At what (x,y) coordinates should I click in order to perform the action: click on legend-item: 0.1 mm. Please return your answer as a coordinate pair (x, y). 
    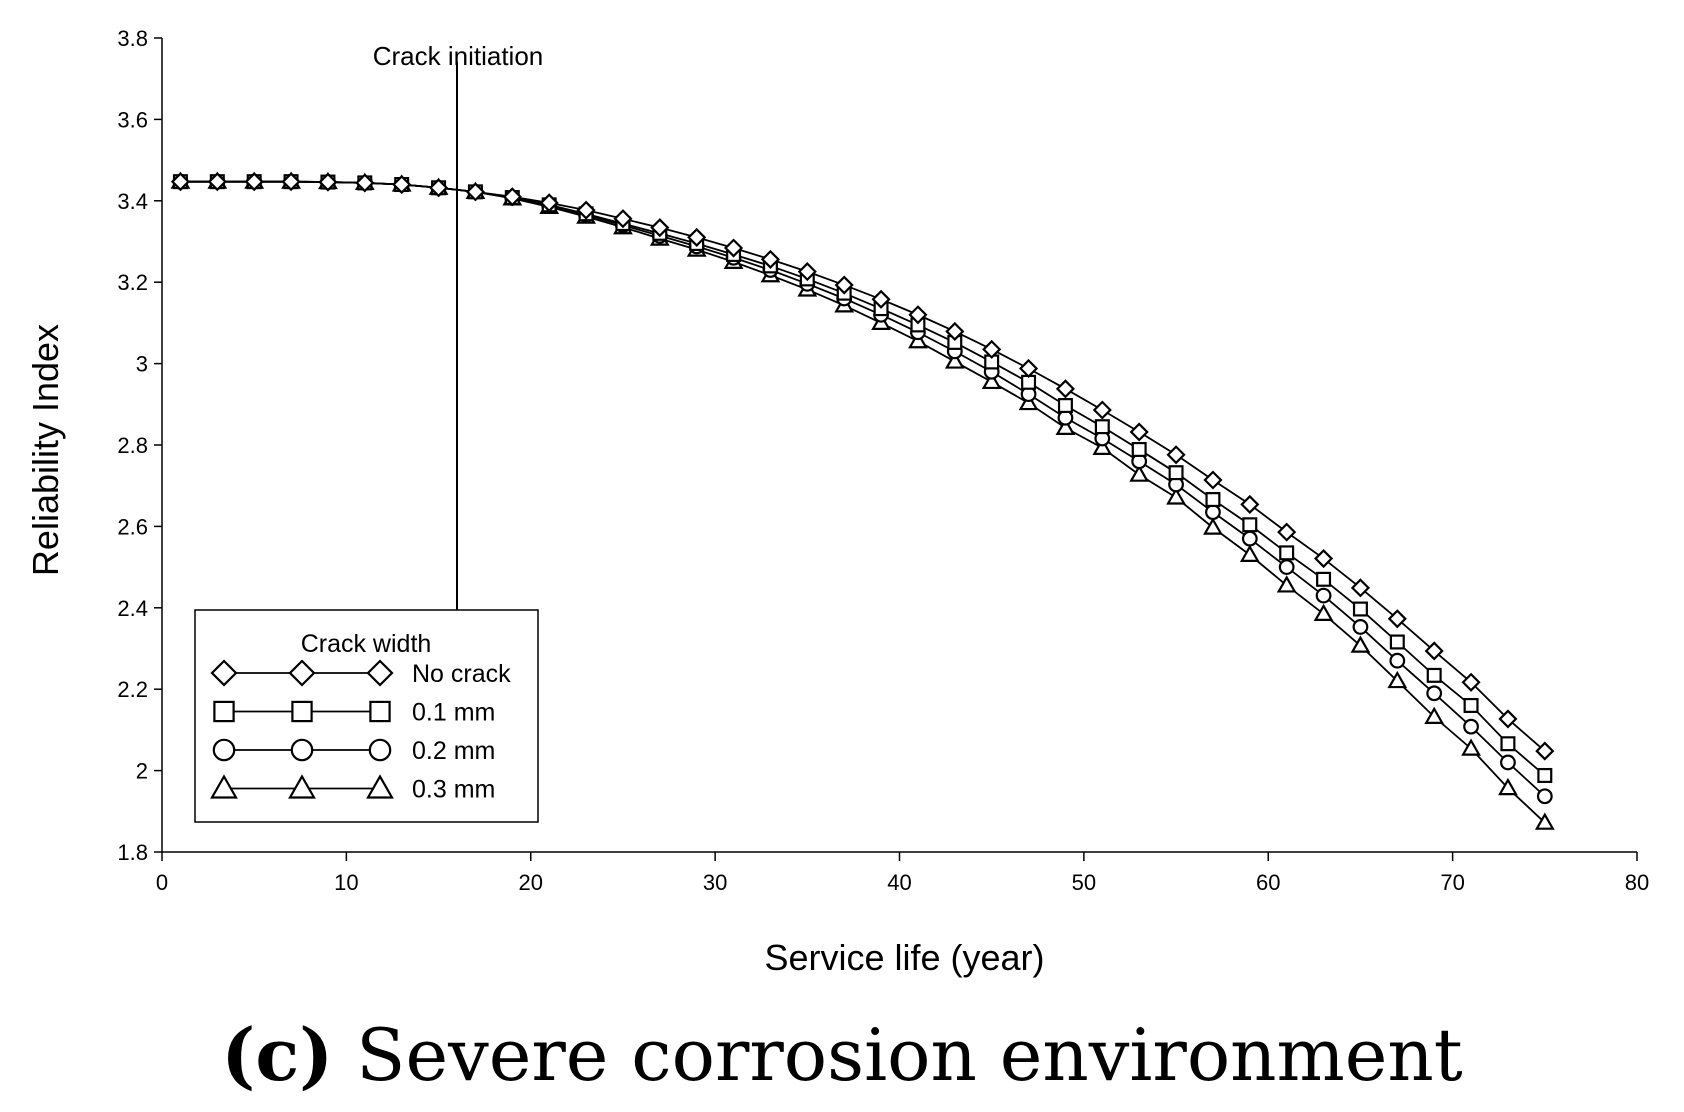
    Looking at the image, I should click on (354, 713).